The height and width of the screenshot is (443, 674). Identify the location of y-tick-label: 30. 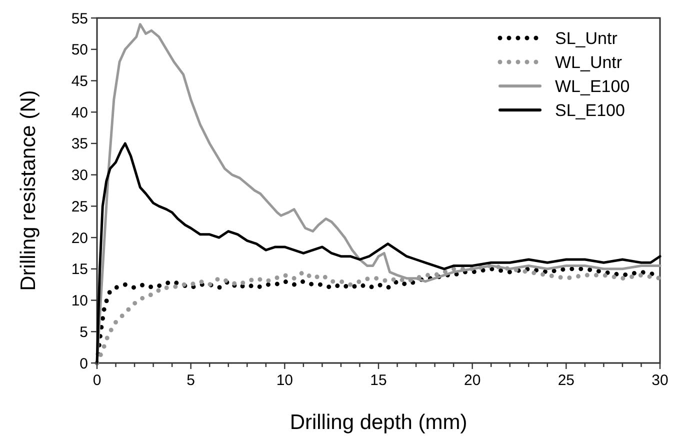
(79, 175).